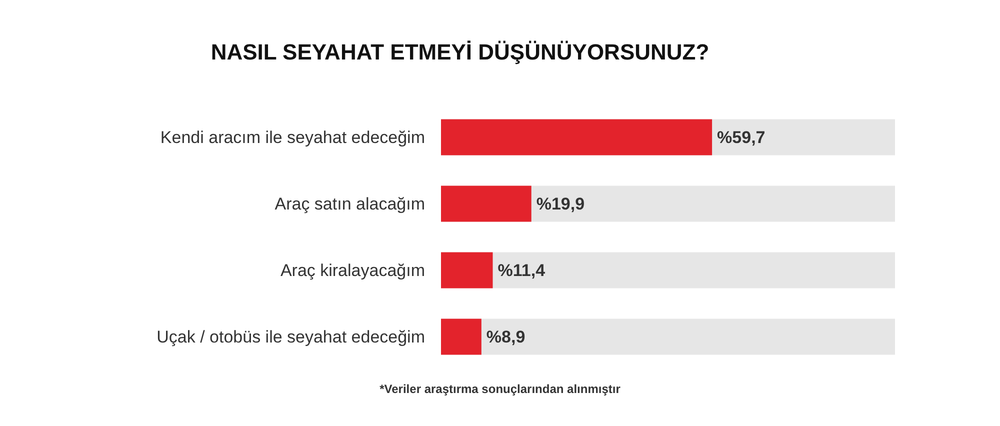  I want to click on data-label: %8,9, so click(506, 336).